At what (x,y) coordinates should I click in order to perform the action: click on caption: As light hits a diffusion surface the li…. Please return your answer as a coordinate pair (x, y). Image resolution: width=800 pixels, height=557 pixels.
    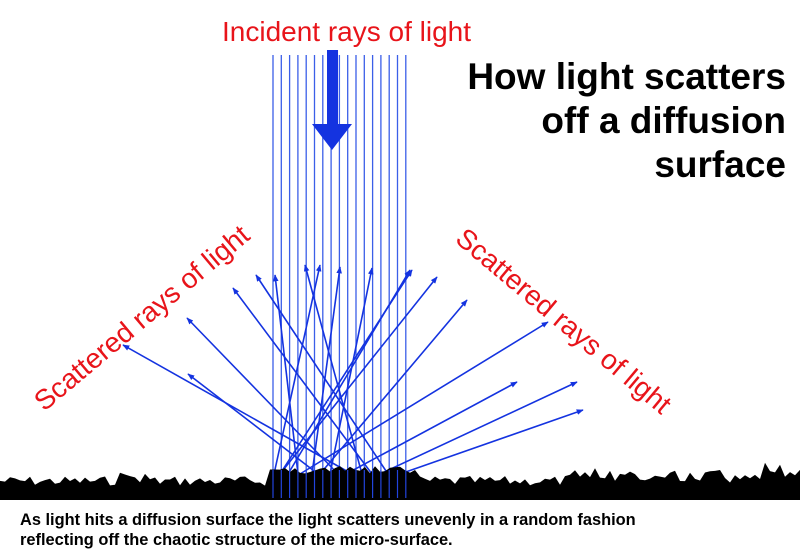
    Looking at the image, I should click on (405, 530).